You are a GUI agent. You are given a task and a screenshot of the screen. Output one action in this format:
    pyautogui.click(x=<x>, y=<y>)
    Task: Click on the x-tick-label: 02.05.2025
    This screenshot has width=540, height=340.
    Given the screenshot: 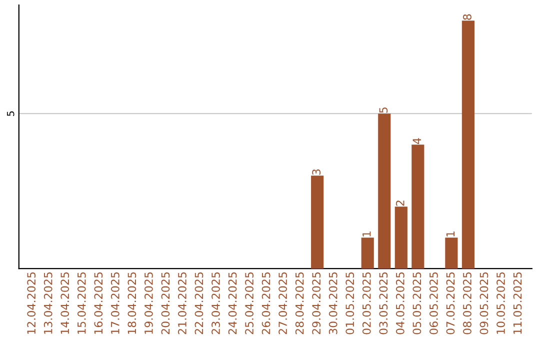 What is the action you would take?
    pyautogui.click(x=366, y=303)
    